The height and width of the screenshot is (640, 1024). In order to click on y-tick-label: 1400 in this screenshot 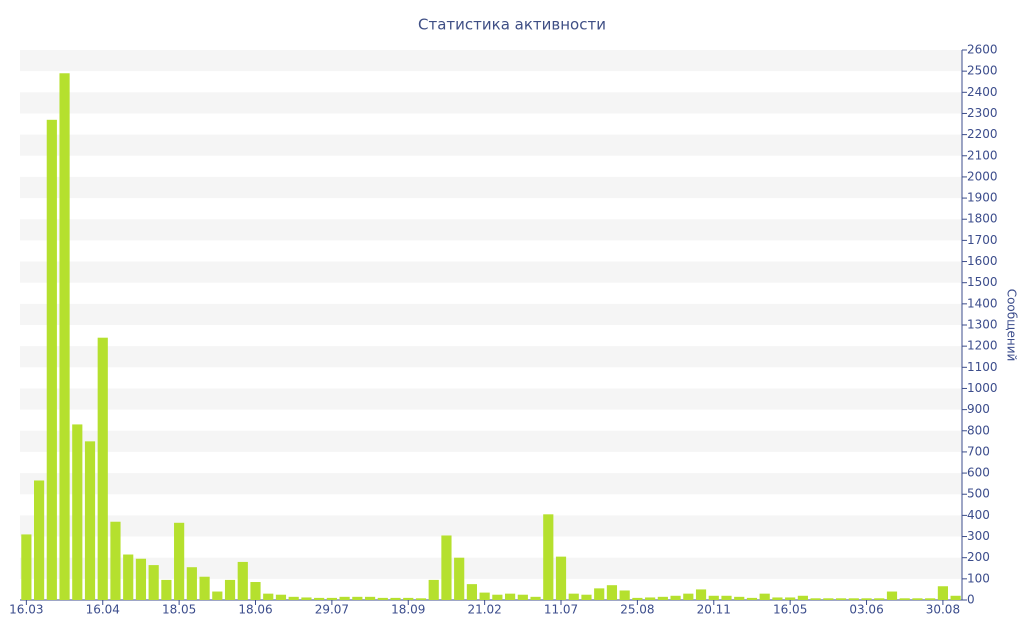, I will do `click(982, 303)`.